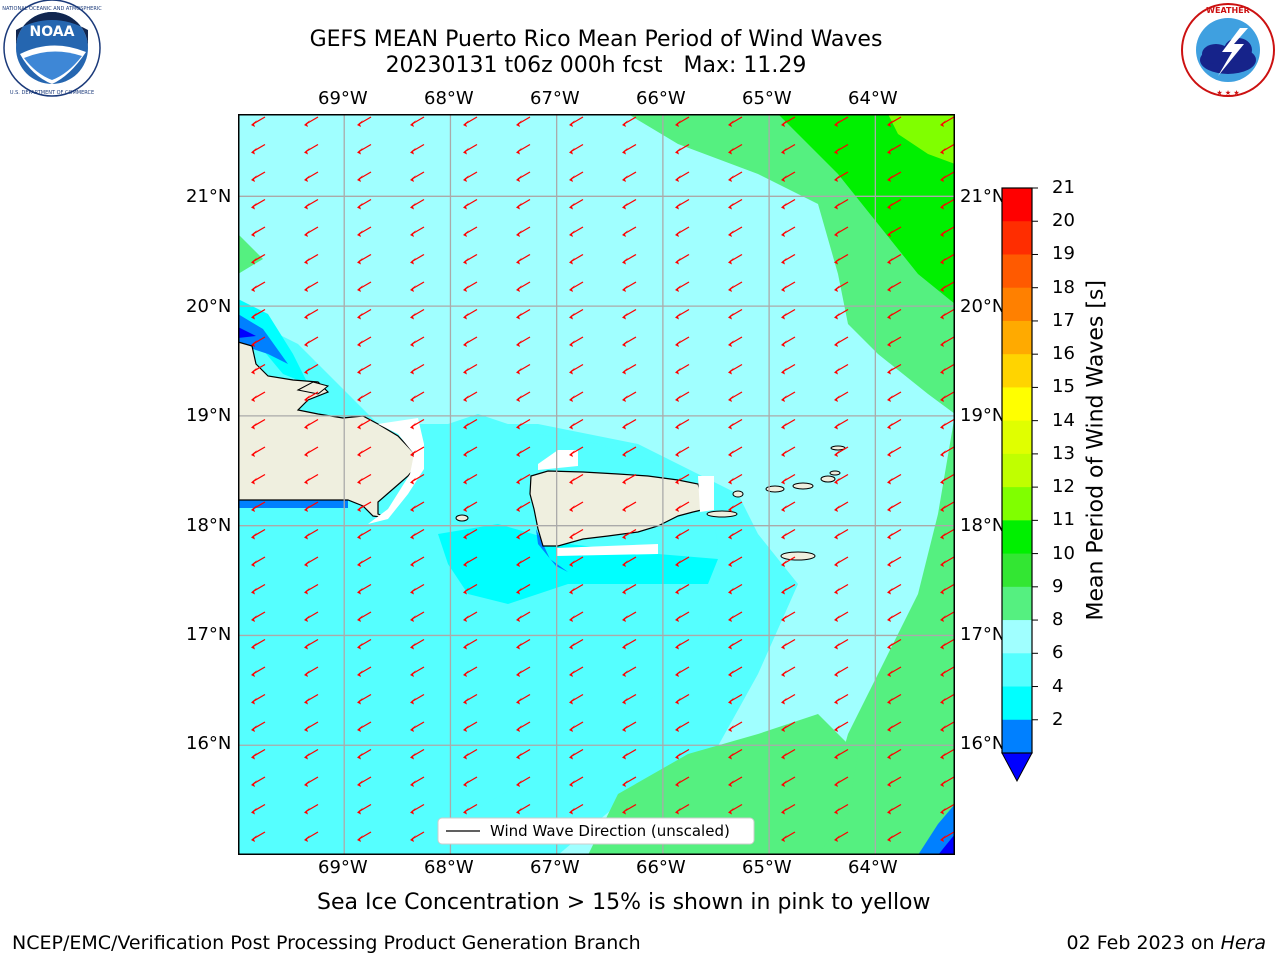  Describe the element at coordinates (1070, 480) in the screenshot. I see `colorbar-ticks: 21 20 19 18 17 16 15 14 13 12 11 10 9 8 6 4 2` at that location.